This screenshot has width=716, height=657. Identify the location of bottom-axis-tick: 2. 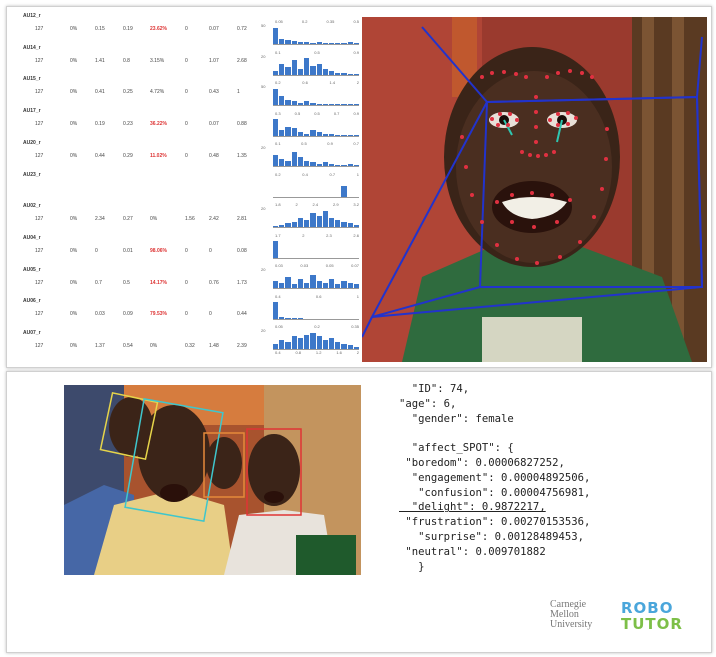
(357, 352).